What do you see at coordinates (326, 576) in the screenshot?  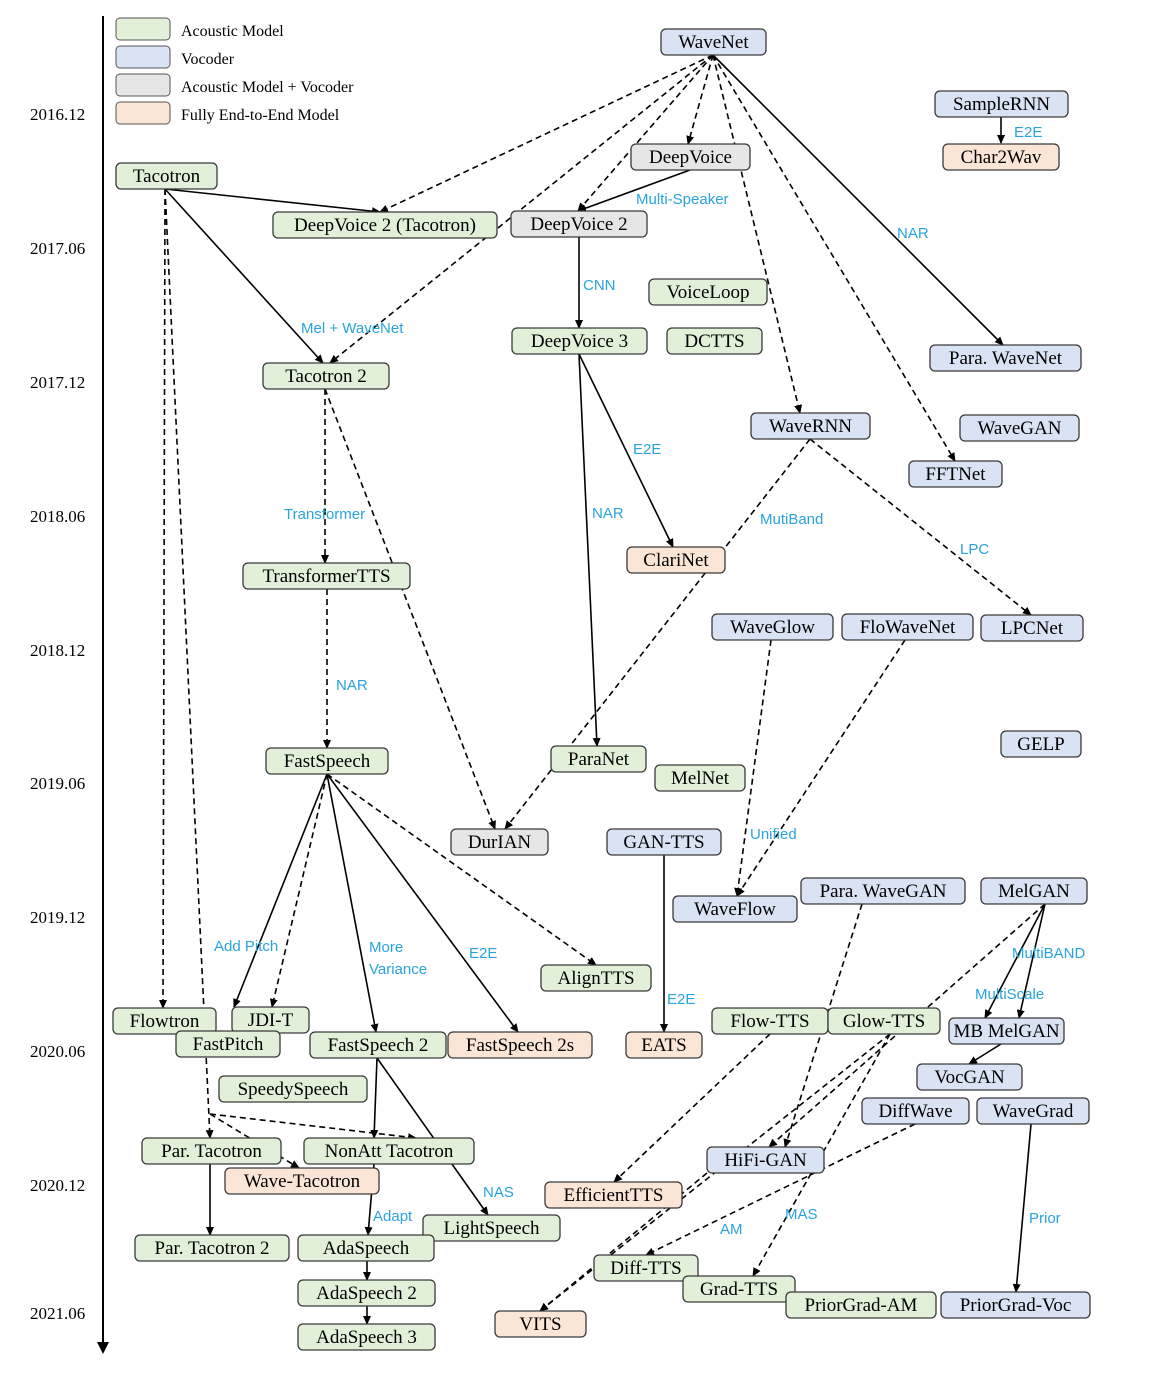 I see `node-transformertts: TransformerTTS` at bounding box center [326, 576].